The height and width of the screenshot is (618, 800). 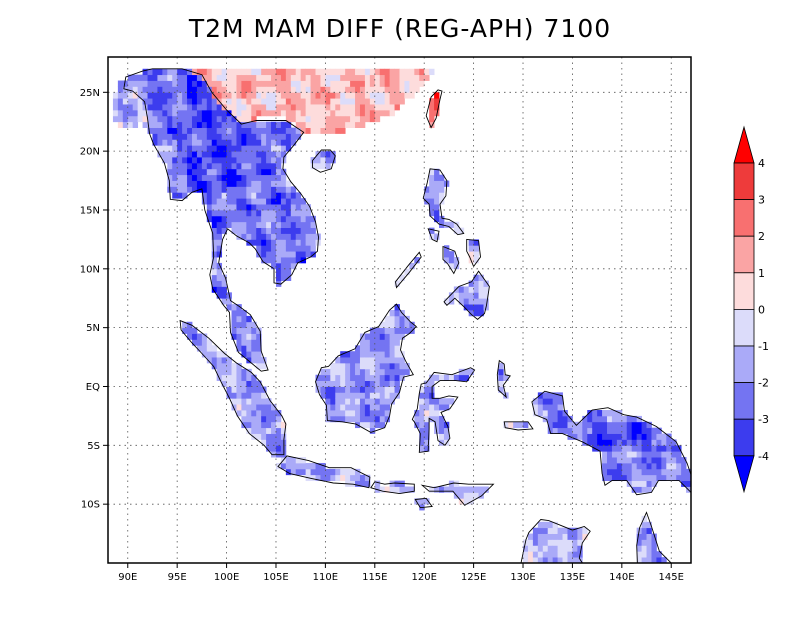 I want to click on coastline-mindoro, so click(x=433, y=235).